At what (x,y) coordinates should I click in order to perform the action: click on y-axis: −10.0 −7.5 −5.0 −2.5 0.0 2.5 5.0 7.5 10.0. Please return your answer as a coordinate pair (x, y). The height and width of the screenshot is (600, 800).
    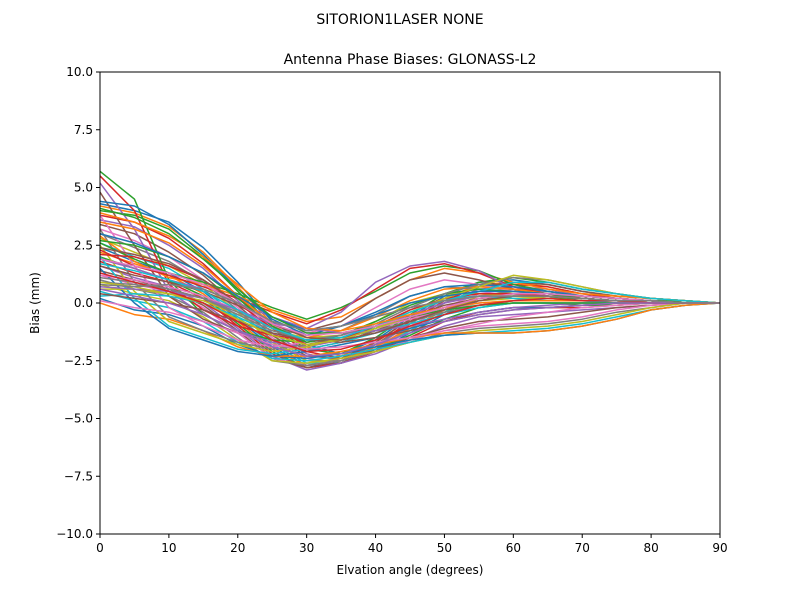
    Looking at the image, I should click on (78, 303).